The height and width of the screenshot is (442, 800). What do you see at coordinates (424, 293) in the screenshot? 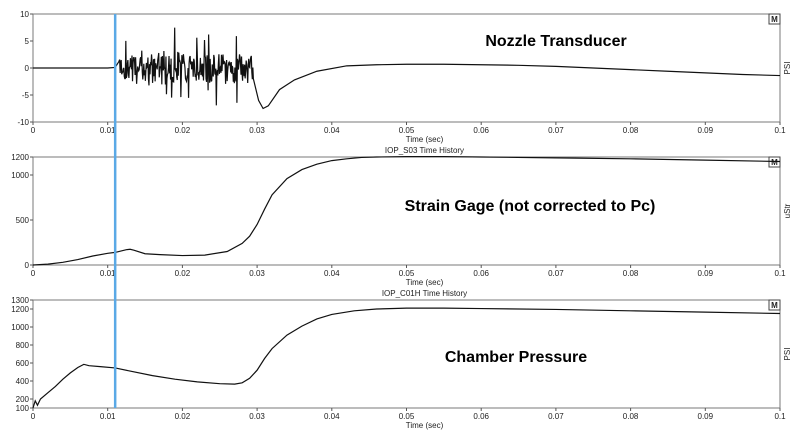
I see `chart-title: IOP_C01H Time History` at bounding box center [424, 293].